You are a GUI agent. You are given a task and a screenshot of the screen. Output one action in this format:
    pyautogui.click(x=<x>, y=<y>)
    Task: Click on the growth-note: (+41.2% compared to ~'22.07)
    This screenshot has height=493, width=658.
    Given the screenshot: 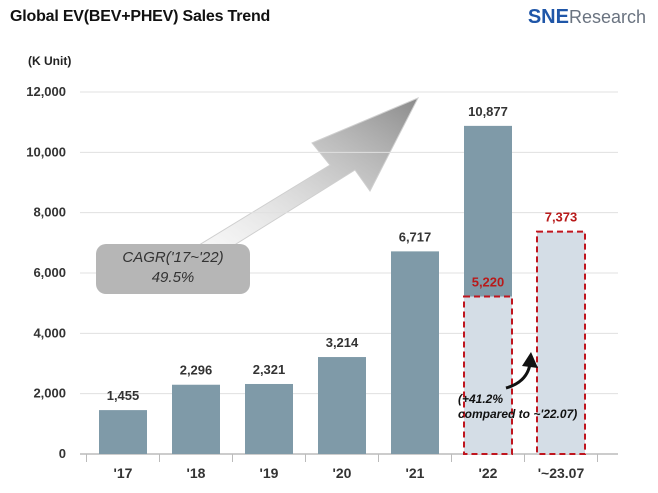 What is the action you would take?
    pyautogui.click(x=517, y=407)
    